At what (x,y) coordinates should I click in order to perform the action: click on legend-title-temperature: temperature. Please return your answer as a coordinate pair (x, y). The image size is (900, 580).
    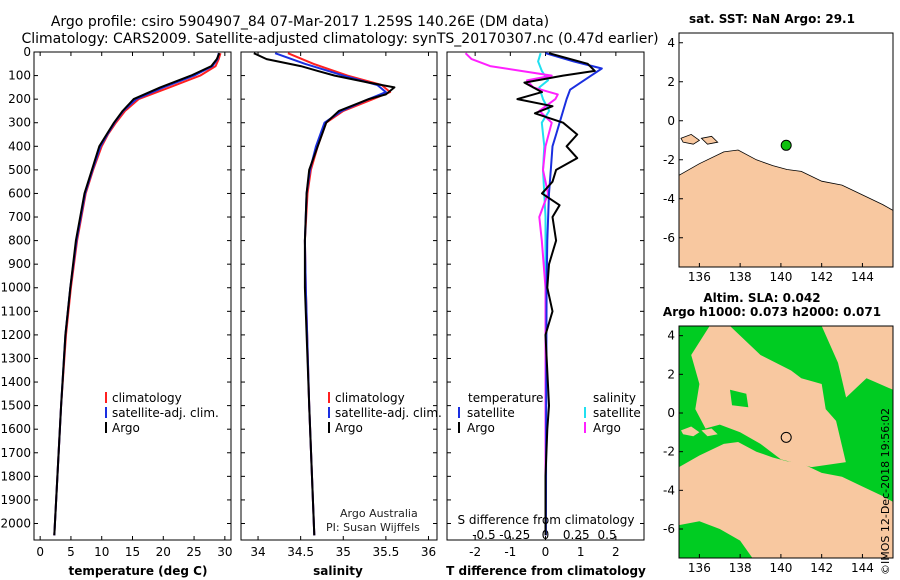
    Looking at the image, I should click on (505, 398).